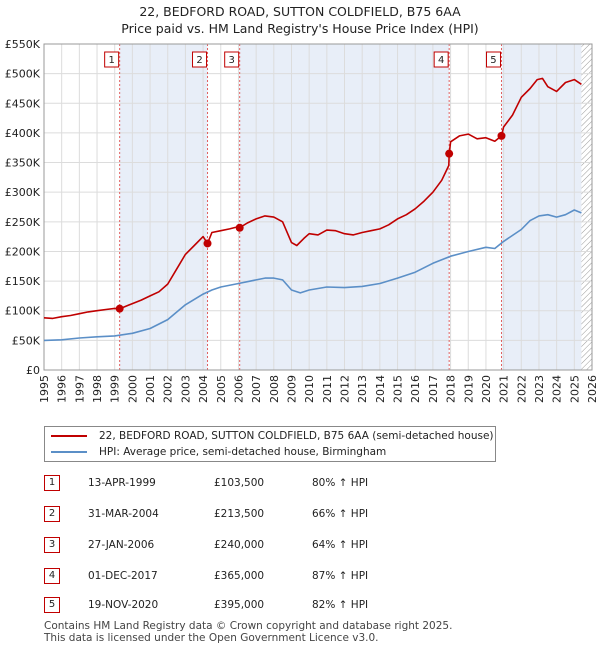 The width and height of the screenshot is (600, 650). I want to click on legend-swatch-property, so click(69, 436).